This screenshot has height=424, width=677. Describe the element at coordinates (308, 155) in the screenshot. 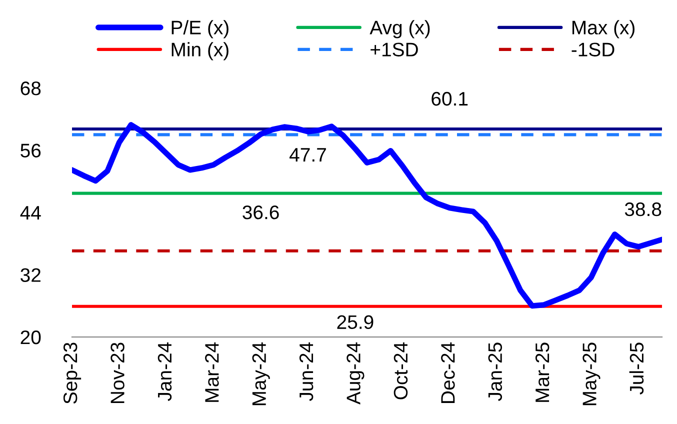

I see `annotation: 47.7` at that location.